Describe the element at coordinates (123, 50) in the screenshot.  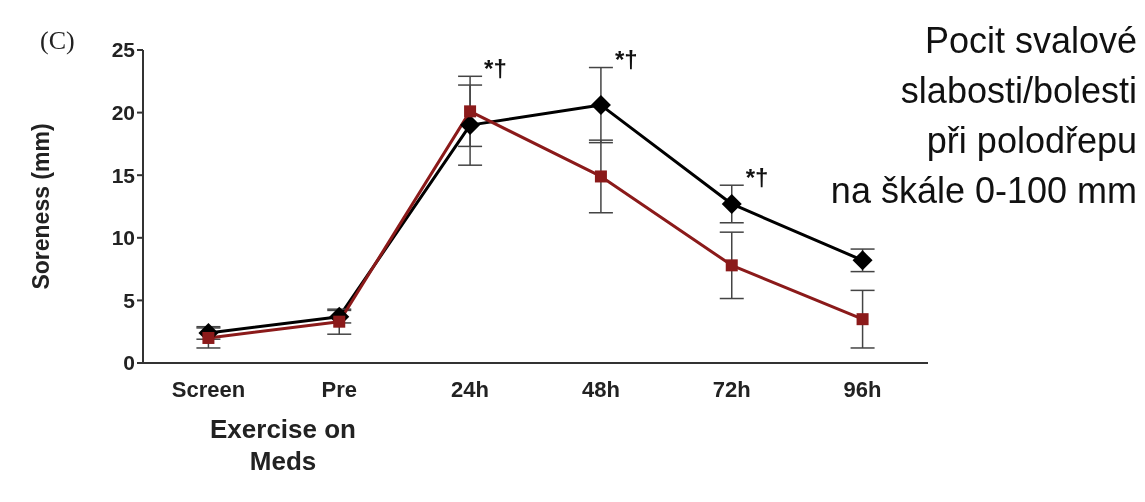
I see `y-tick-label: 25` at that location.